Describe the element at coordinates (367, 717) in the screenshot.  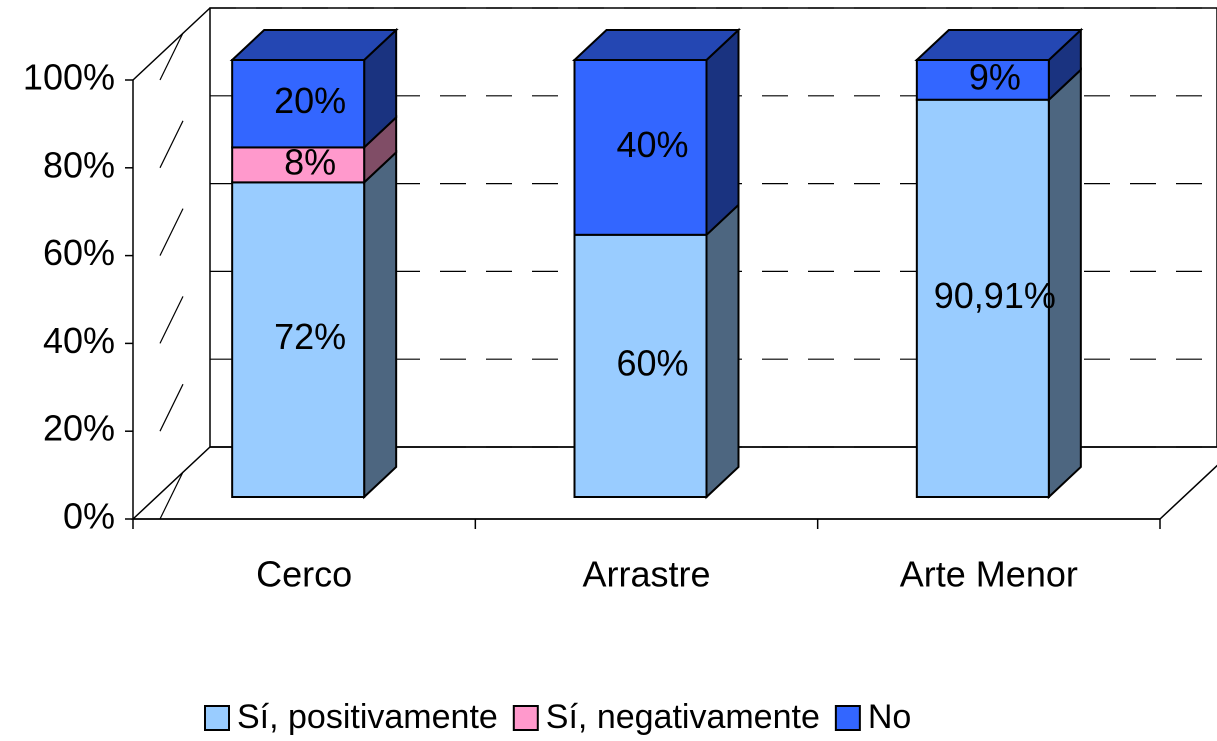
I see `legend-label: Sí, positivamente` at that location.